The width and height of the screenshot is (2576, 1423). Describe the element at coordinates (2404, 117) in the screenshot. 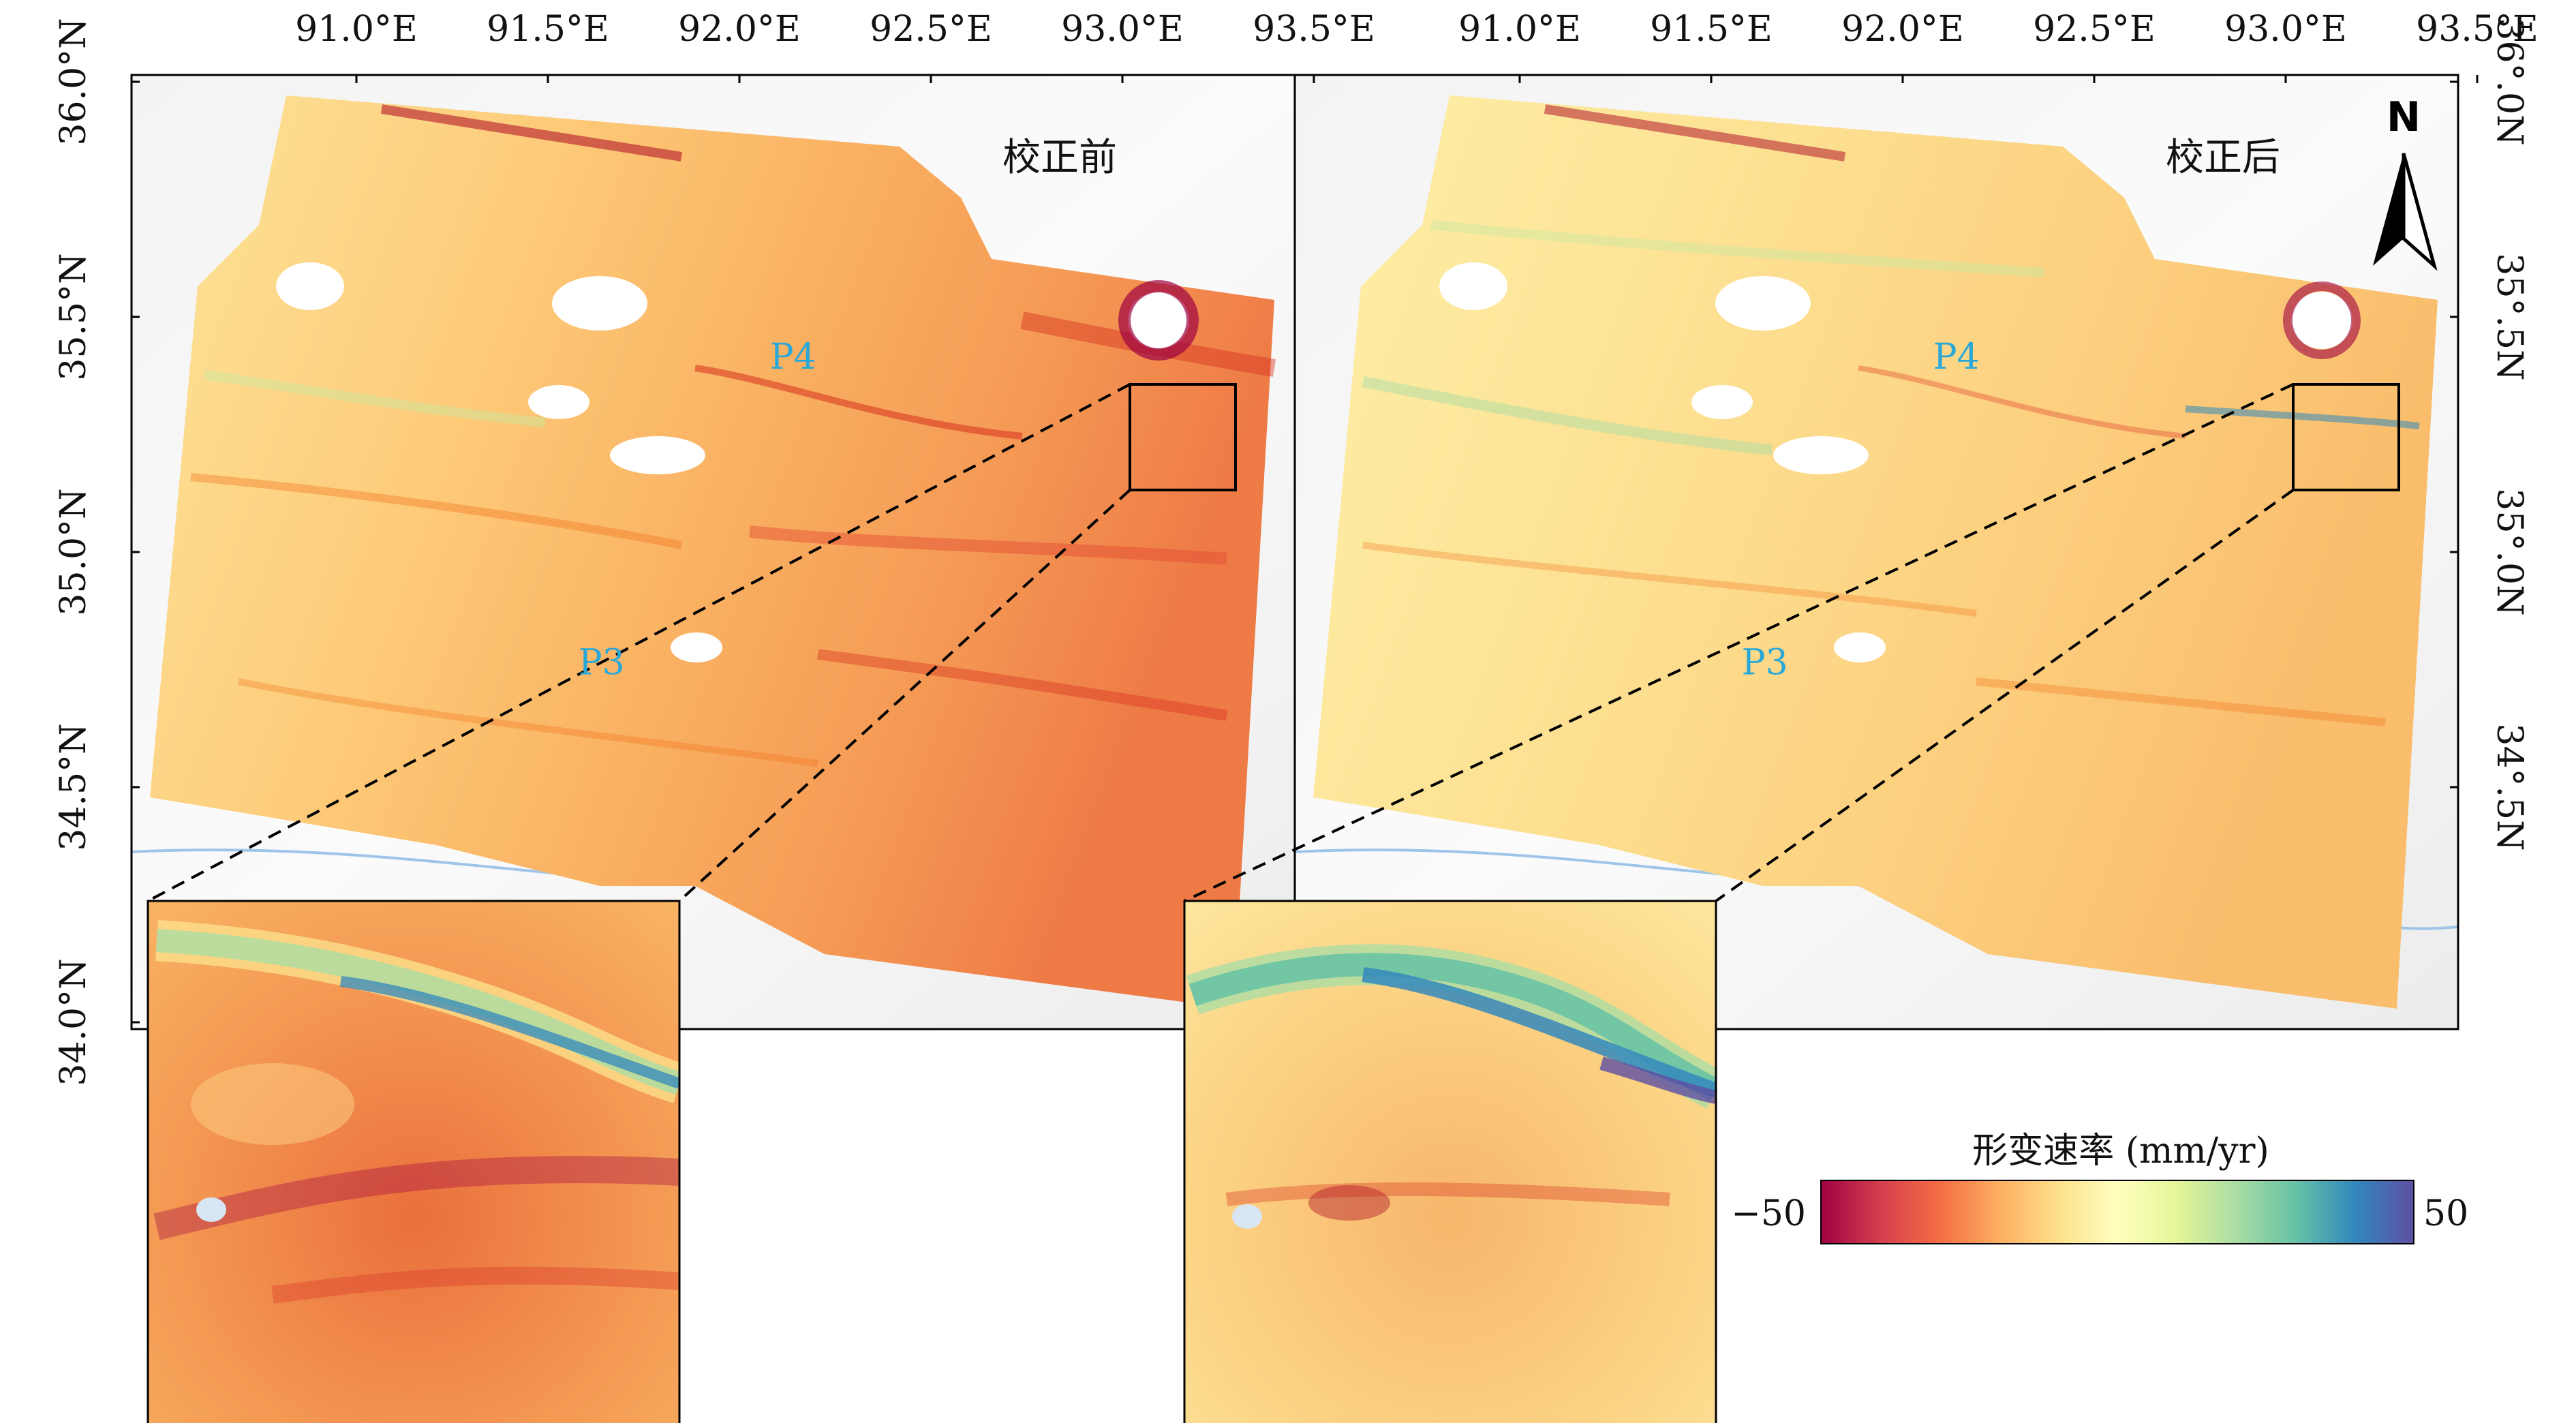

I see `svg-text: N` at that location.